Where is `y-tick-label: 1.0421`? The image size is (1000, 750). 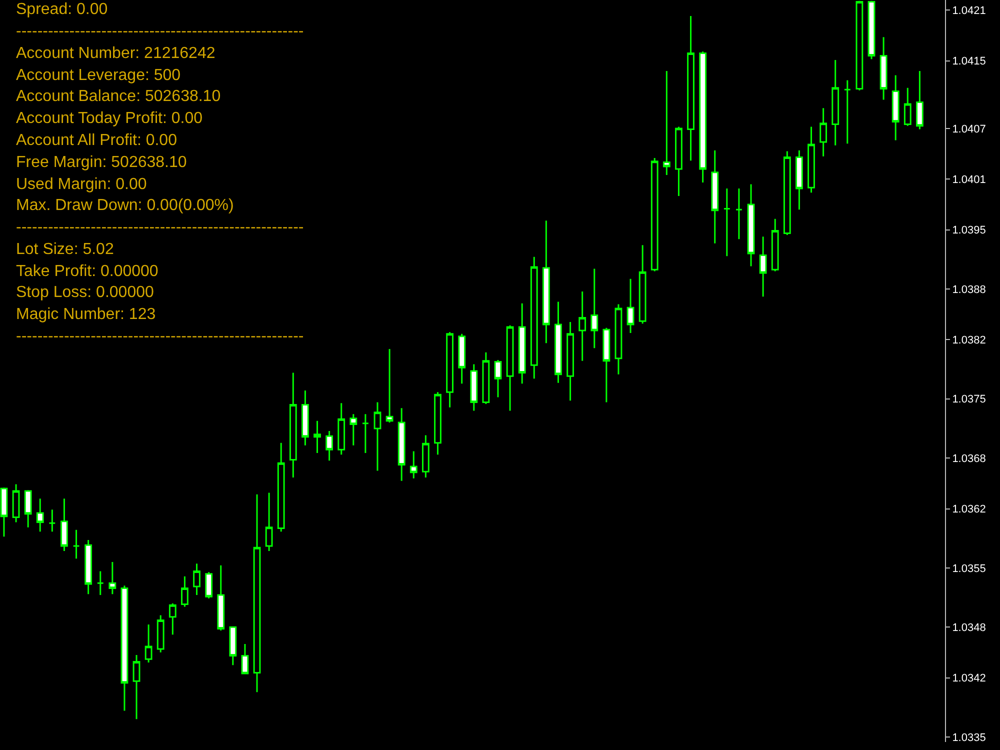
y-tick-label: 1.0421 is located at coordinates (969, 10).